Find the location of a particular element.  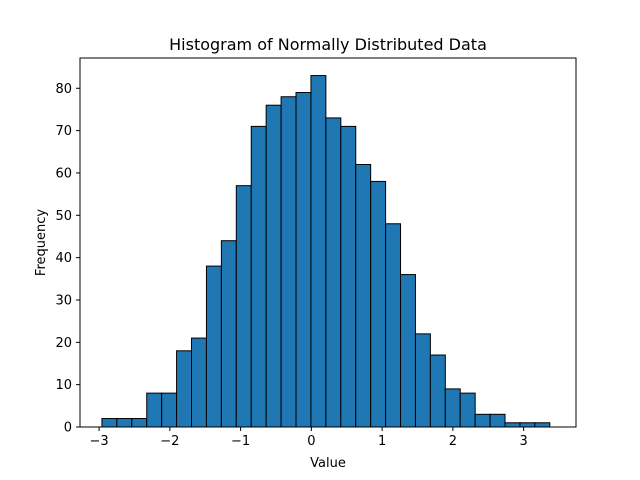

y-tick-label: 70 is located at coordinates (63, 131).